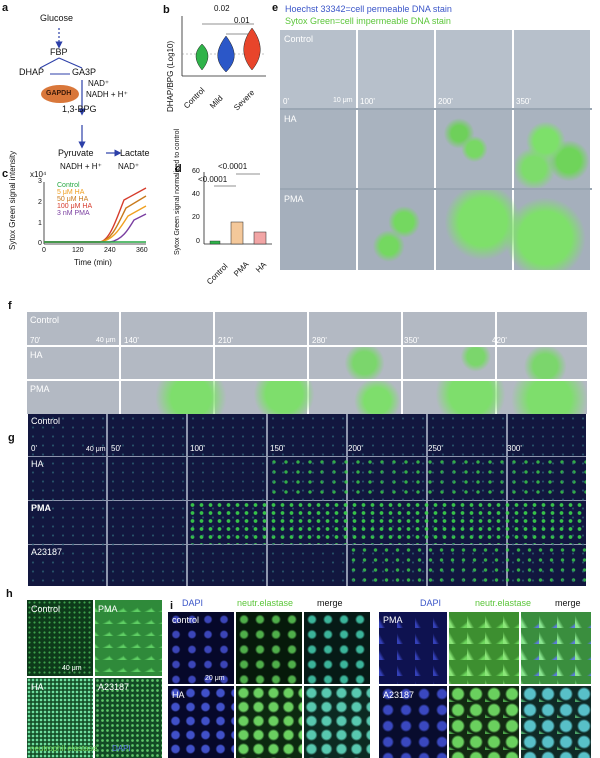  Describe the element at coordinates (10, 306) in the screenshot. I see `panel-label-f: f` at that location.